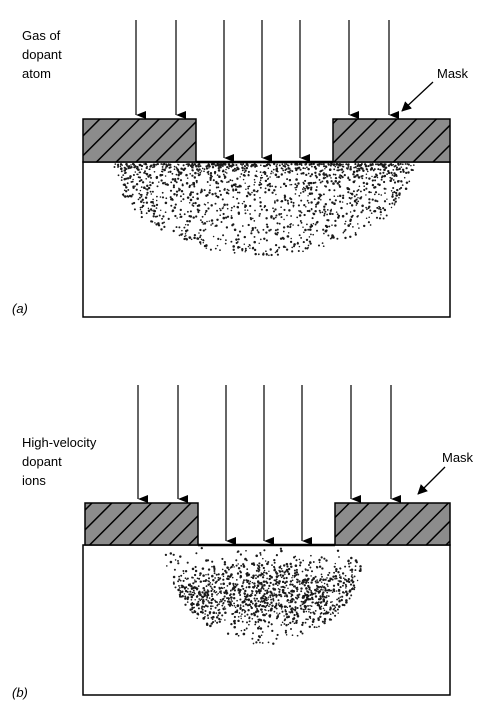 This screenshot has width=504, height=709. Describe the element at coordinates (139, 140) in the screenshot. I see `panel-a-mask-left` at that location.